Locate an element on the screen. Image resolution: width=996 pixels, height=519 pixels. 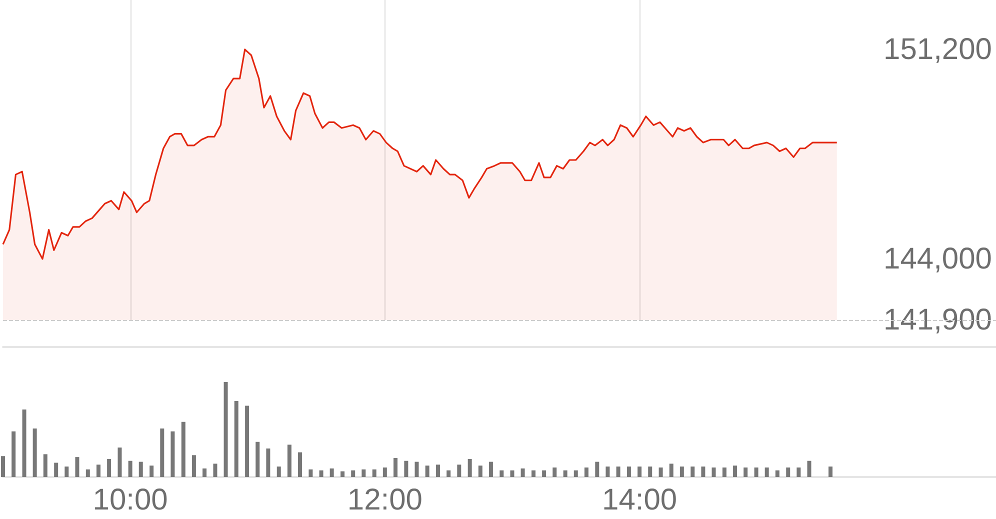
y-tick-label: 151,200 is located at coordinates (938, 49).